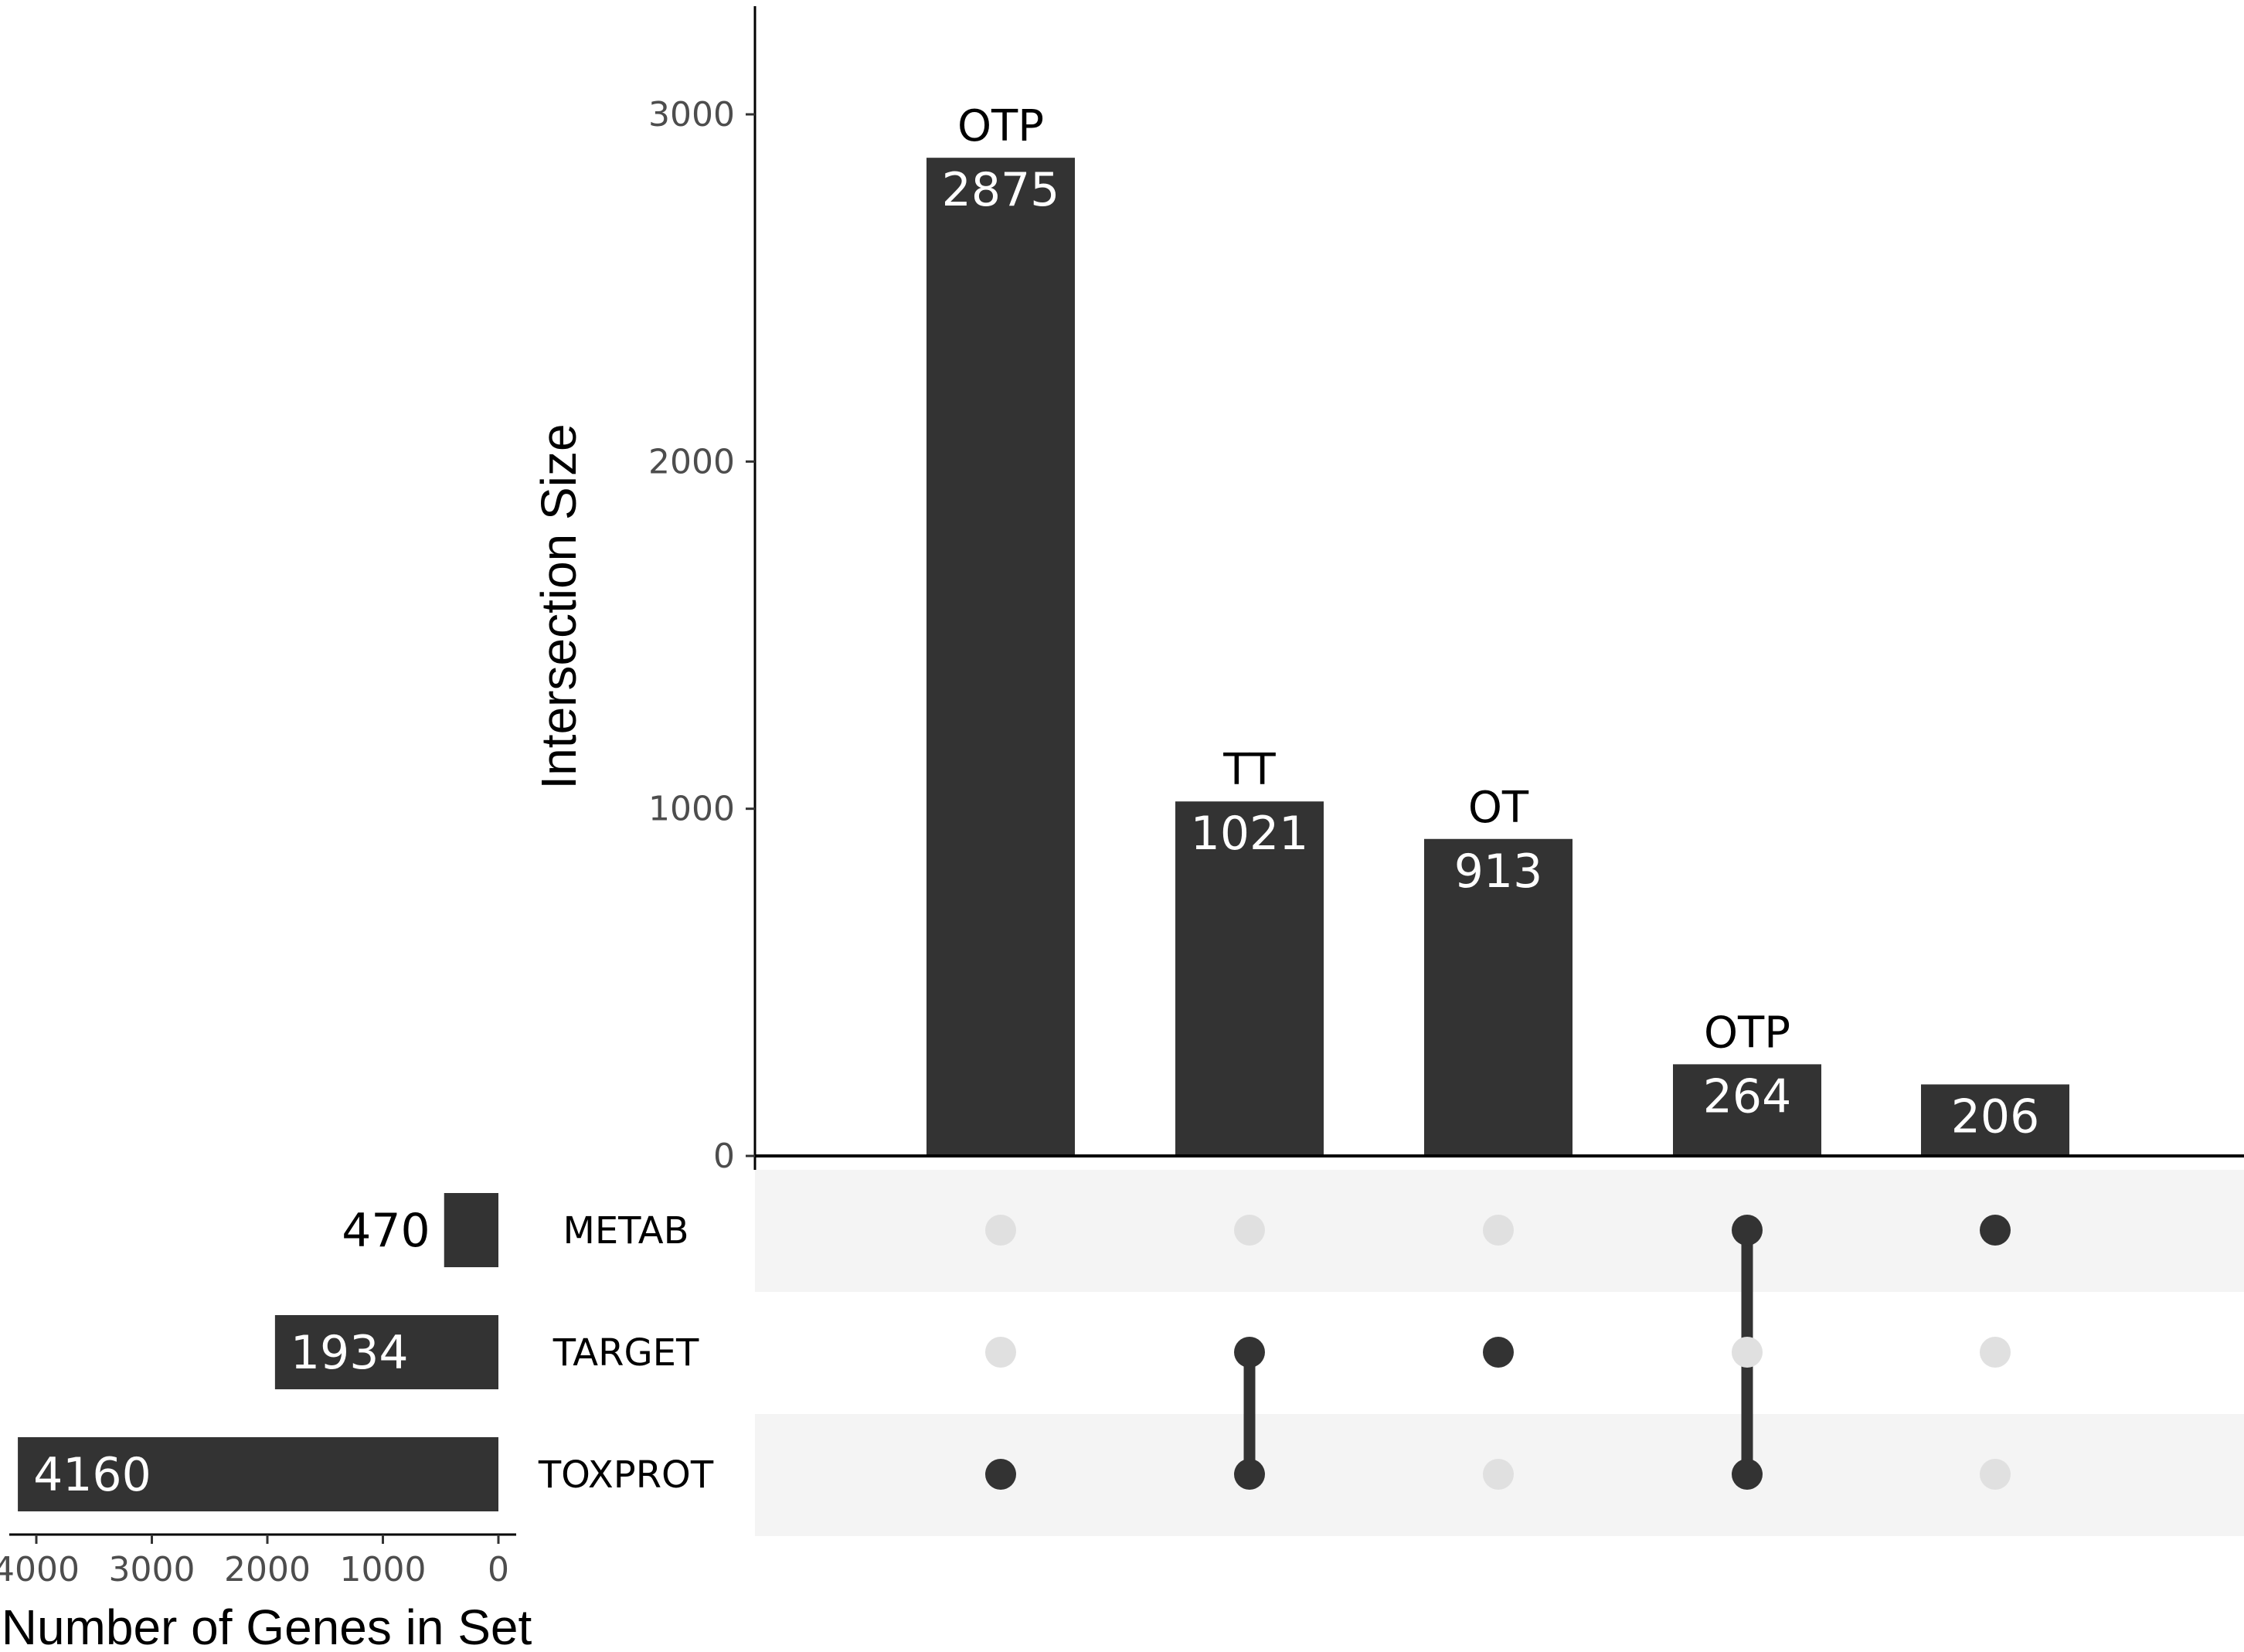  I want to click on set-labels: METAB TARGET TOXPROT, so click(626, 1353).